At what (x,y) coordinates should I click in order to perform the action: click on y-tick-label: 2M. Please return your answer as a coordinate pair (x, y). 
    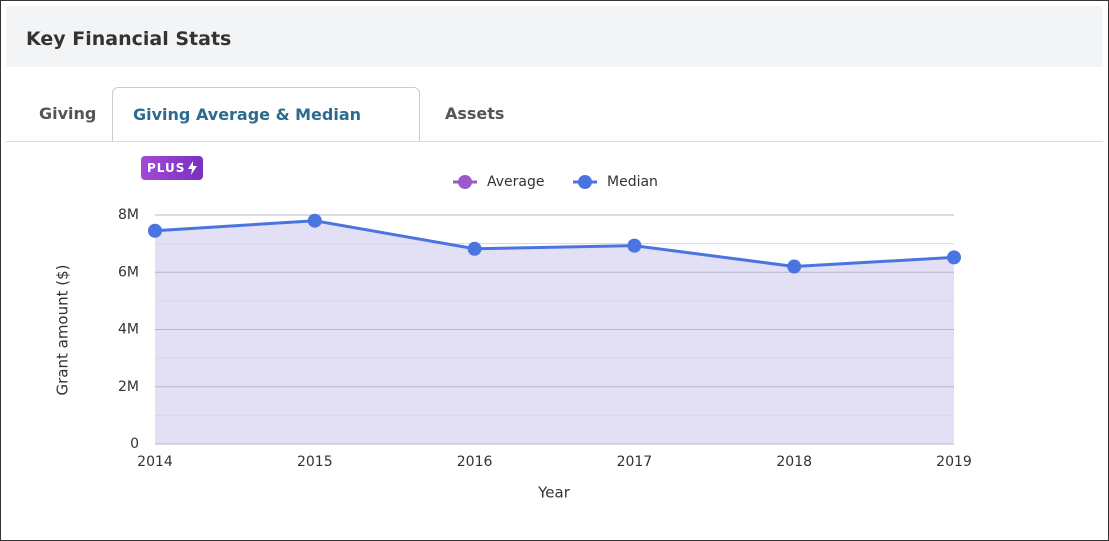
    Looking at the image, I should click on (128, 387).